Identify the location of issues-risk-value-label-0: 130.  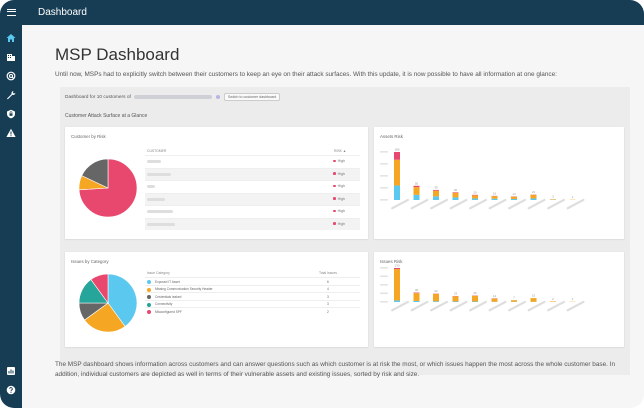
(396, 266).